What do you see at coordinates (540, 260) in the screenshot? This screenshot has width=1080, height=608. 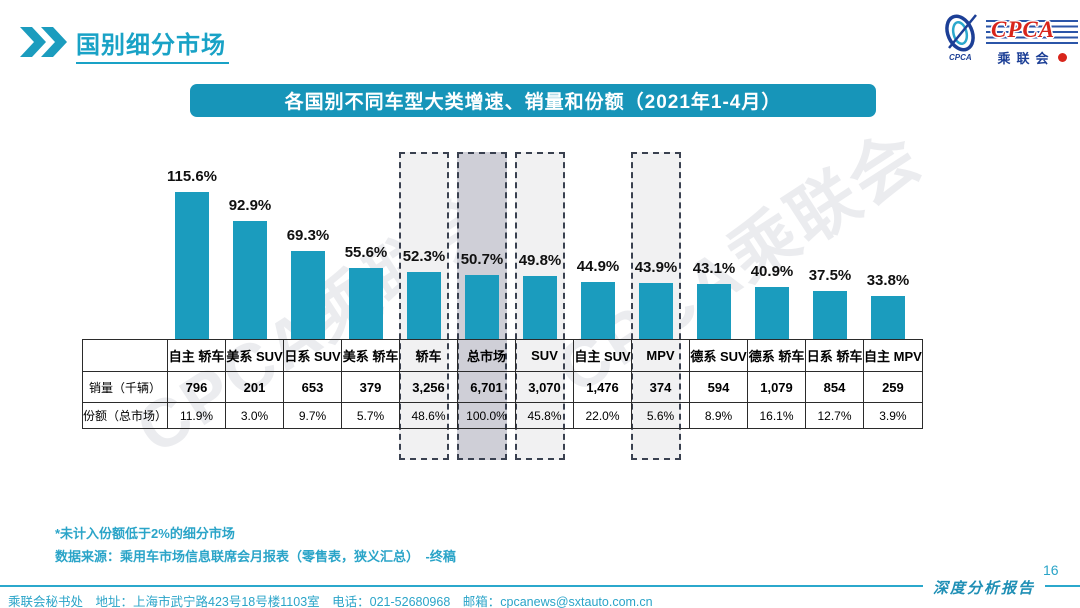 I see `bar-value-label-7: 49.8%` at bounding box center [540, 260].